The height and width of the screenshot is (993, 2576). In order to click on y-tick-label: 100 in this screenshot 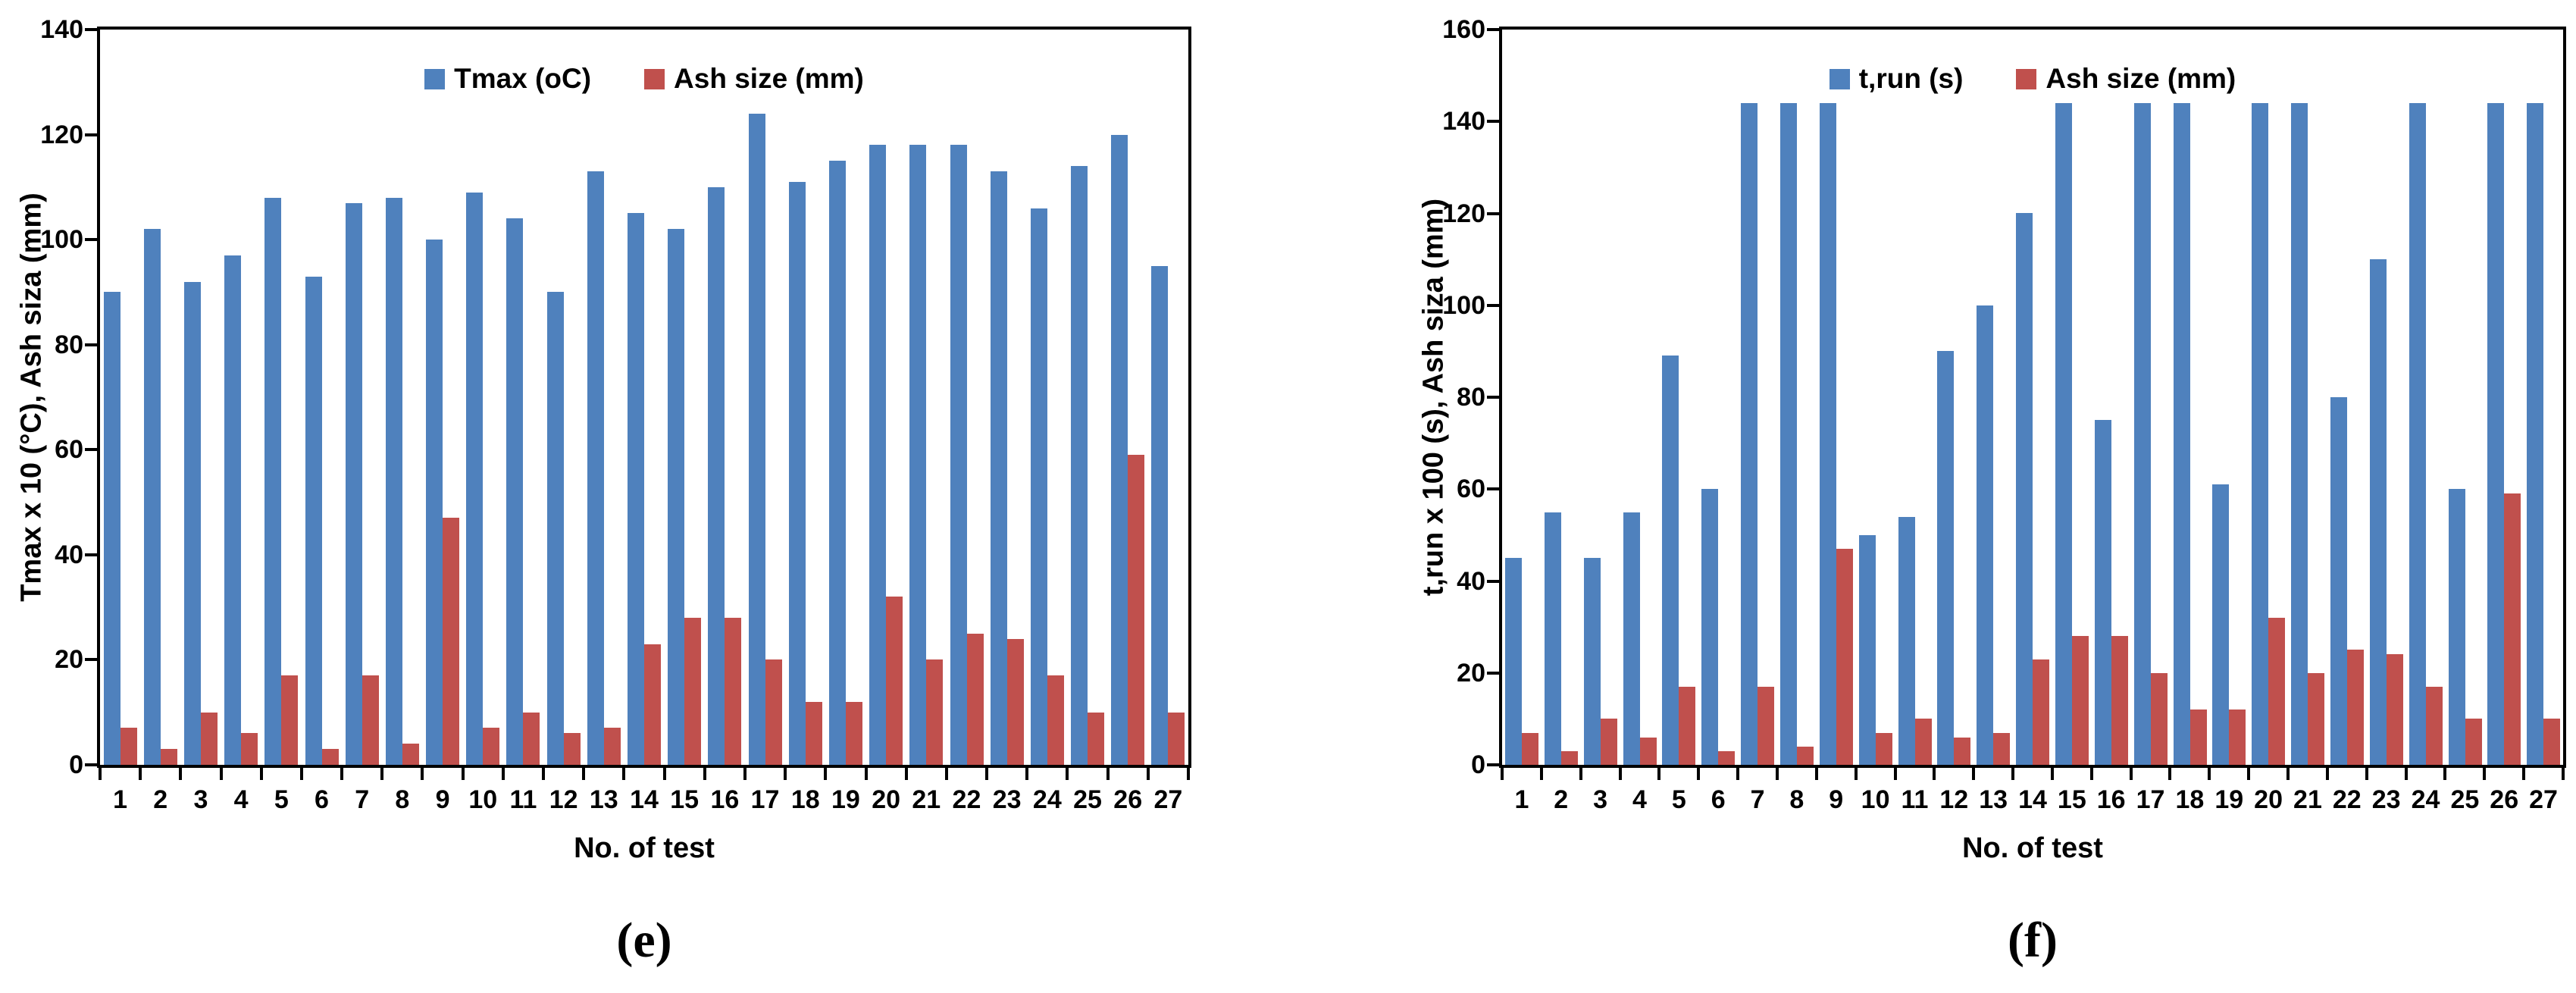, I will do `click(62, 240)`.